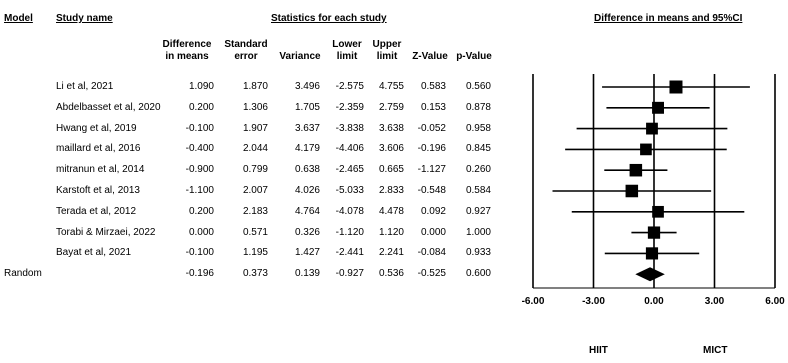 The width and height of the screenshot is (788, 363). What do you see at coordinates (199, 274) in the screenshot?
I see `pooled-row-diff: -0.196` at bounding box center [199, 274].